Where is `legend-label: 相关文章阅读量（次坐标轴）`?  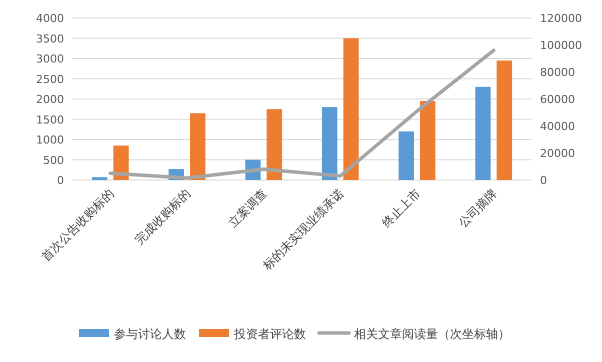
legend-label: 相关文章阅读量（次坐标轴） is located at coordinates (432, 334).